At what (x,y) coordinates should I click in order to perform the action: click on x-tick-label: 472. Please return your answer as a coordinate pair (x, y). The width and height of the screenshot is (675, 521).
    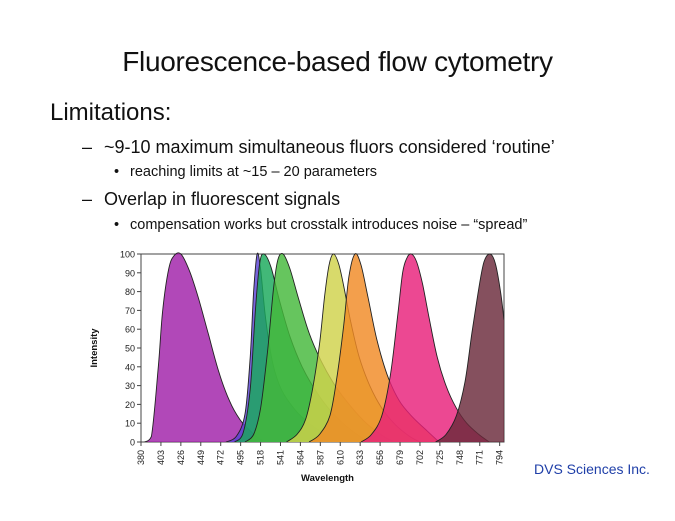
    Looking at the image, I should click on (221, 457).